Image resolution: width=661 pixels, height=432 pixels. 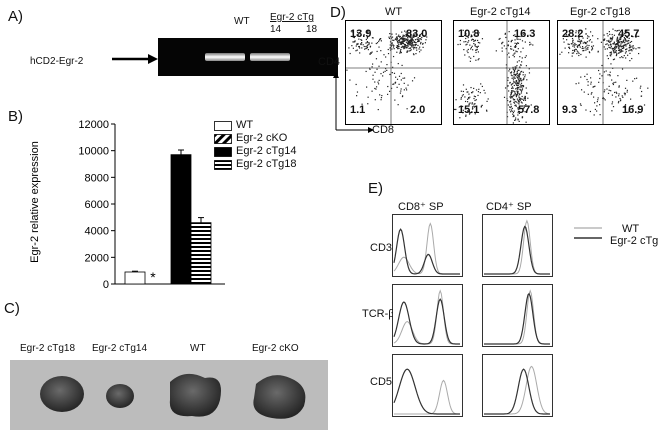 I want to click on gel-image, so click(x=248, y=57).